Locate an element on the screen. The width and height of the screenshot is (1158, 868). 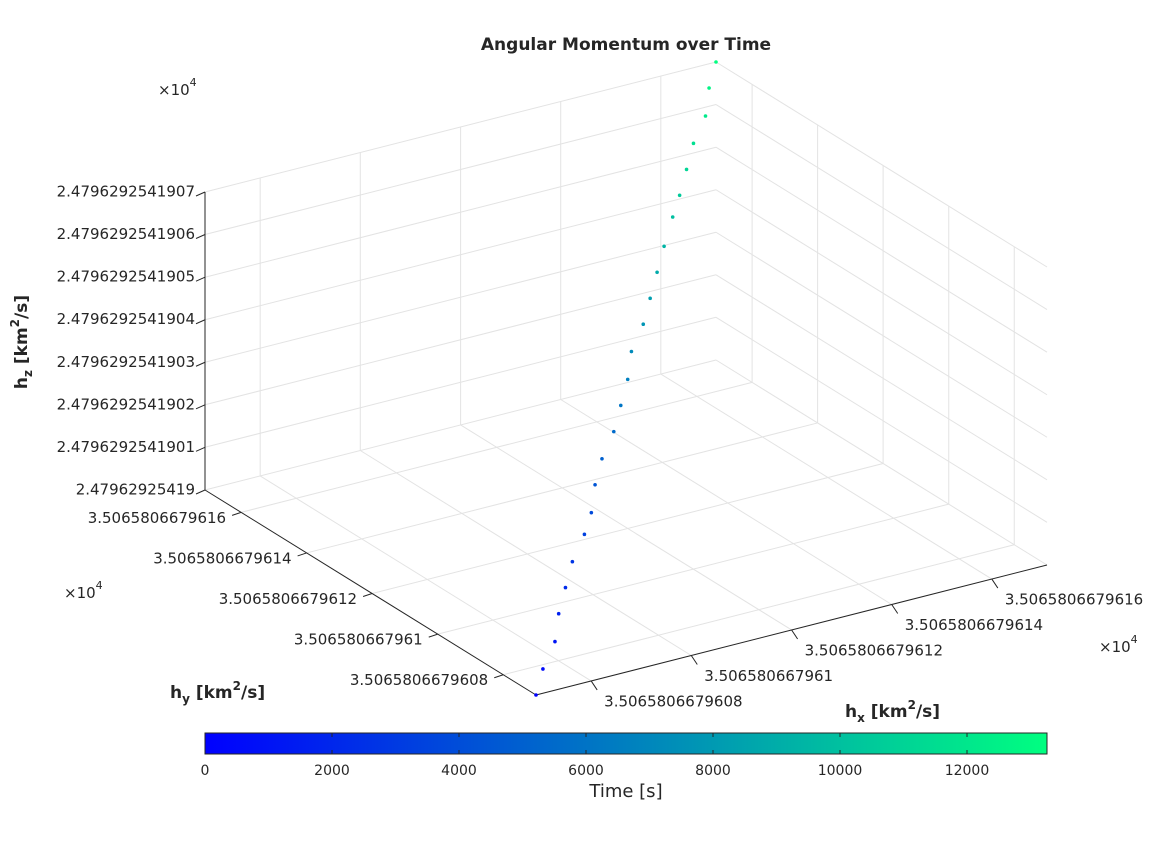
y-tick-label: 3.5065806679608 is located at coordinates (419, 680).